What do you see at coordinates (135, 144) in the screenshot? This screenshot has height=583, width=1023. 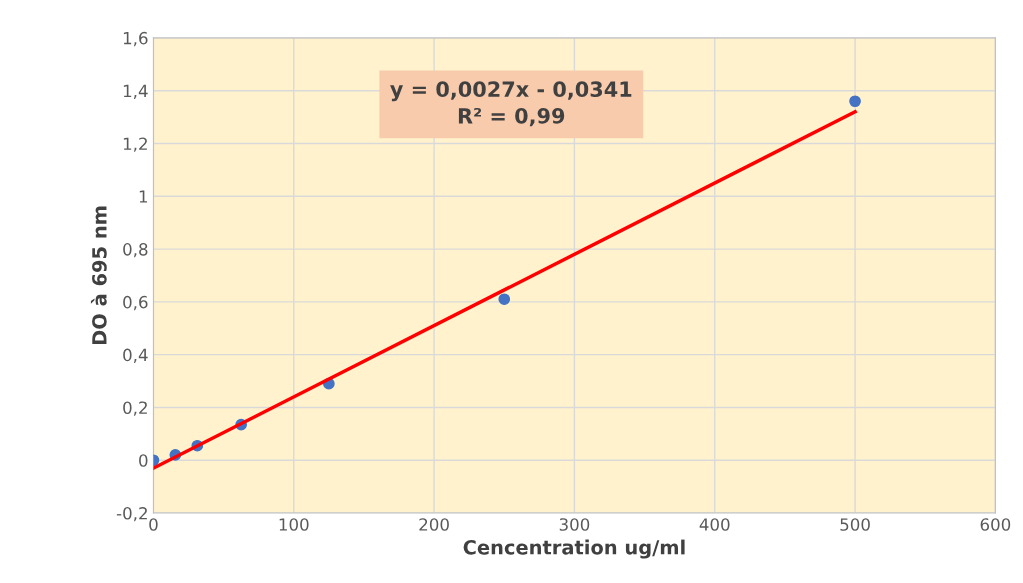 I see `y-tick-label: 1,2` at bounding box center [135, 144].